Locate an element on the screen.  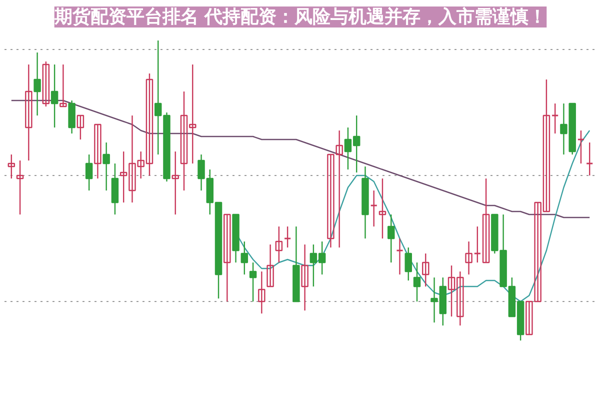
chart-title: 期货配资平台排名 代持配资：风险与机遇并存，入市需谨慎！ is located at coordinates (300, 17).